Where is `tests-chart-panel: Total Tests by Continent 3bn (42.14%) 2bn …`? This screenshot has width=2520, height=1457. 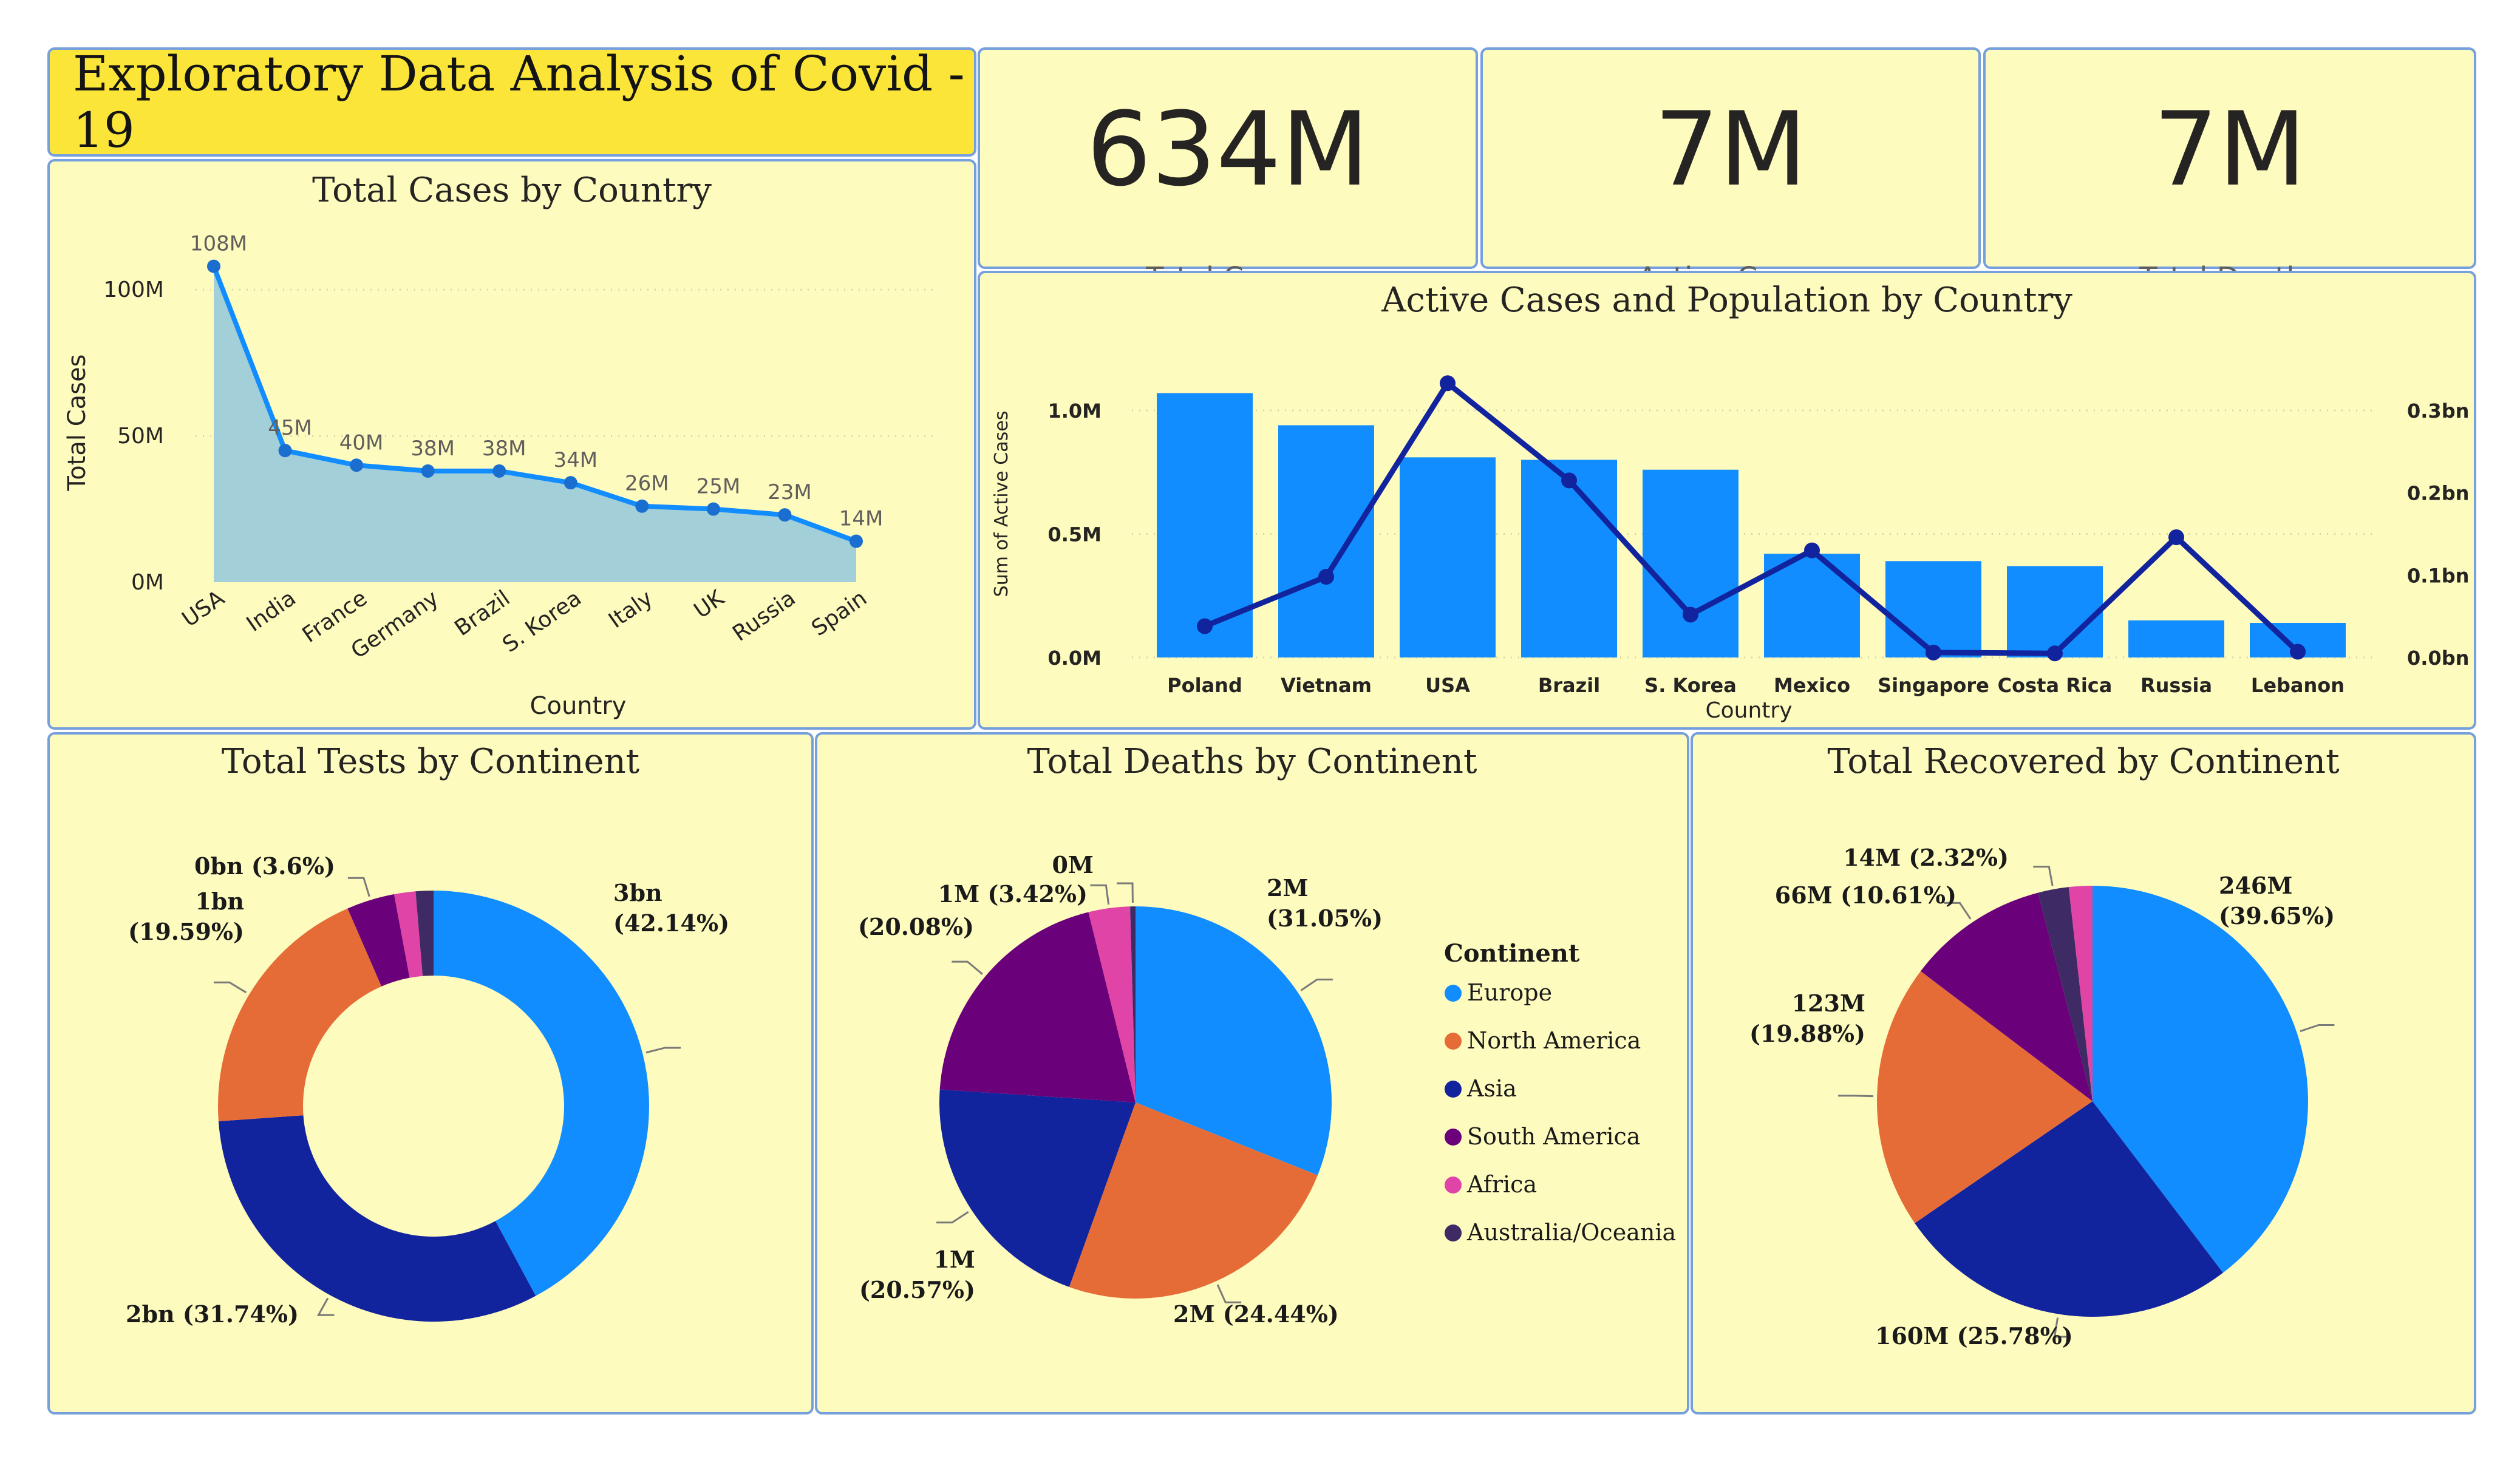
tests-chart-panel: Total Tests by Continent 3bn (42.14%) 2bn … is located at coordinates (430, 1073).